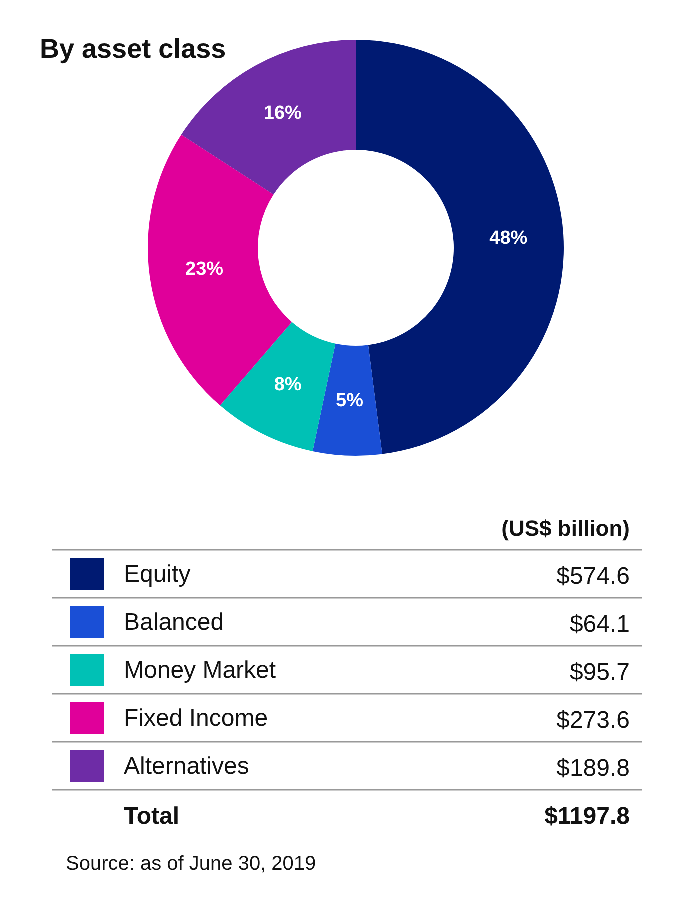  I want to click on text: Total, so click(152, 816).